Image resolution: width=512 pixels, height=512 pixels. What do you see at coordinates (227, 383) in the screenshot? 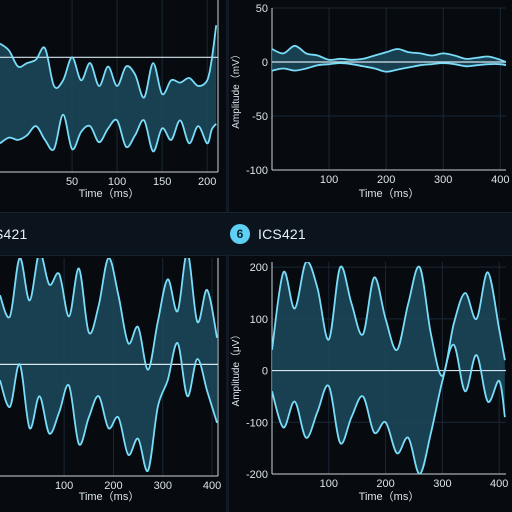
I see `panel-divider-bottom` at bounding box center [227, 383].